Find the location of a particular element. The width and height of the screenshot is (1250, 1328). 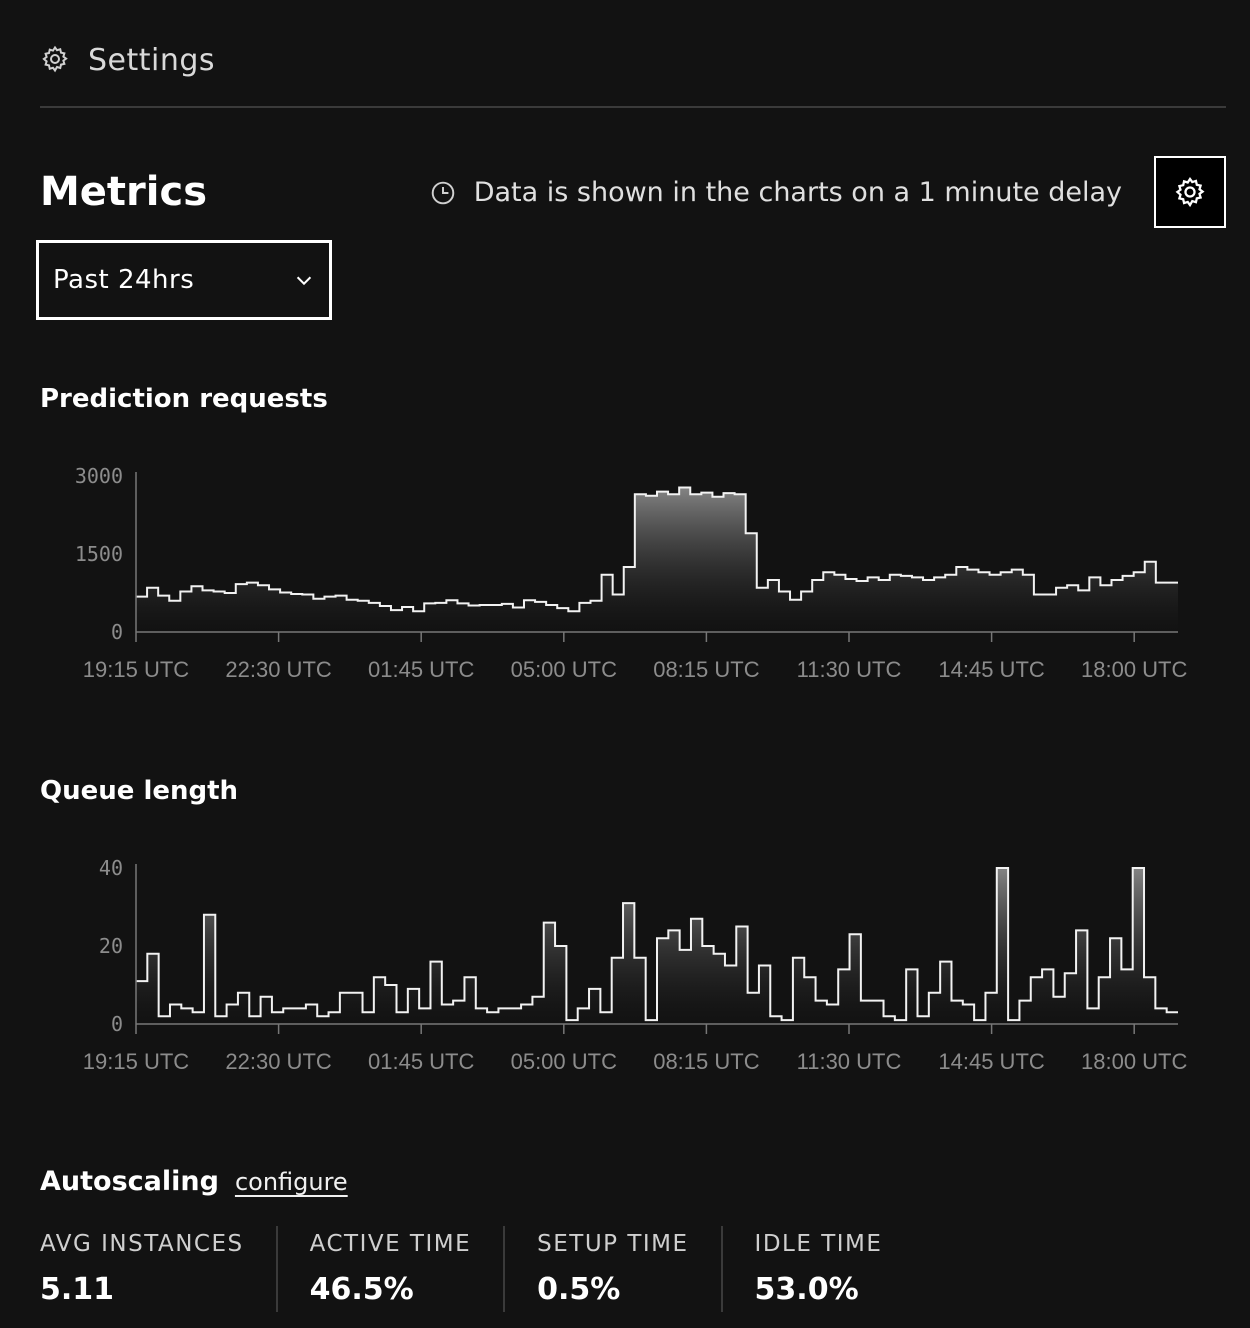

stat-label: IDLE TIME is located at coordinates (818, 1244).